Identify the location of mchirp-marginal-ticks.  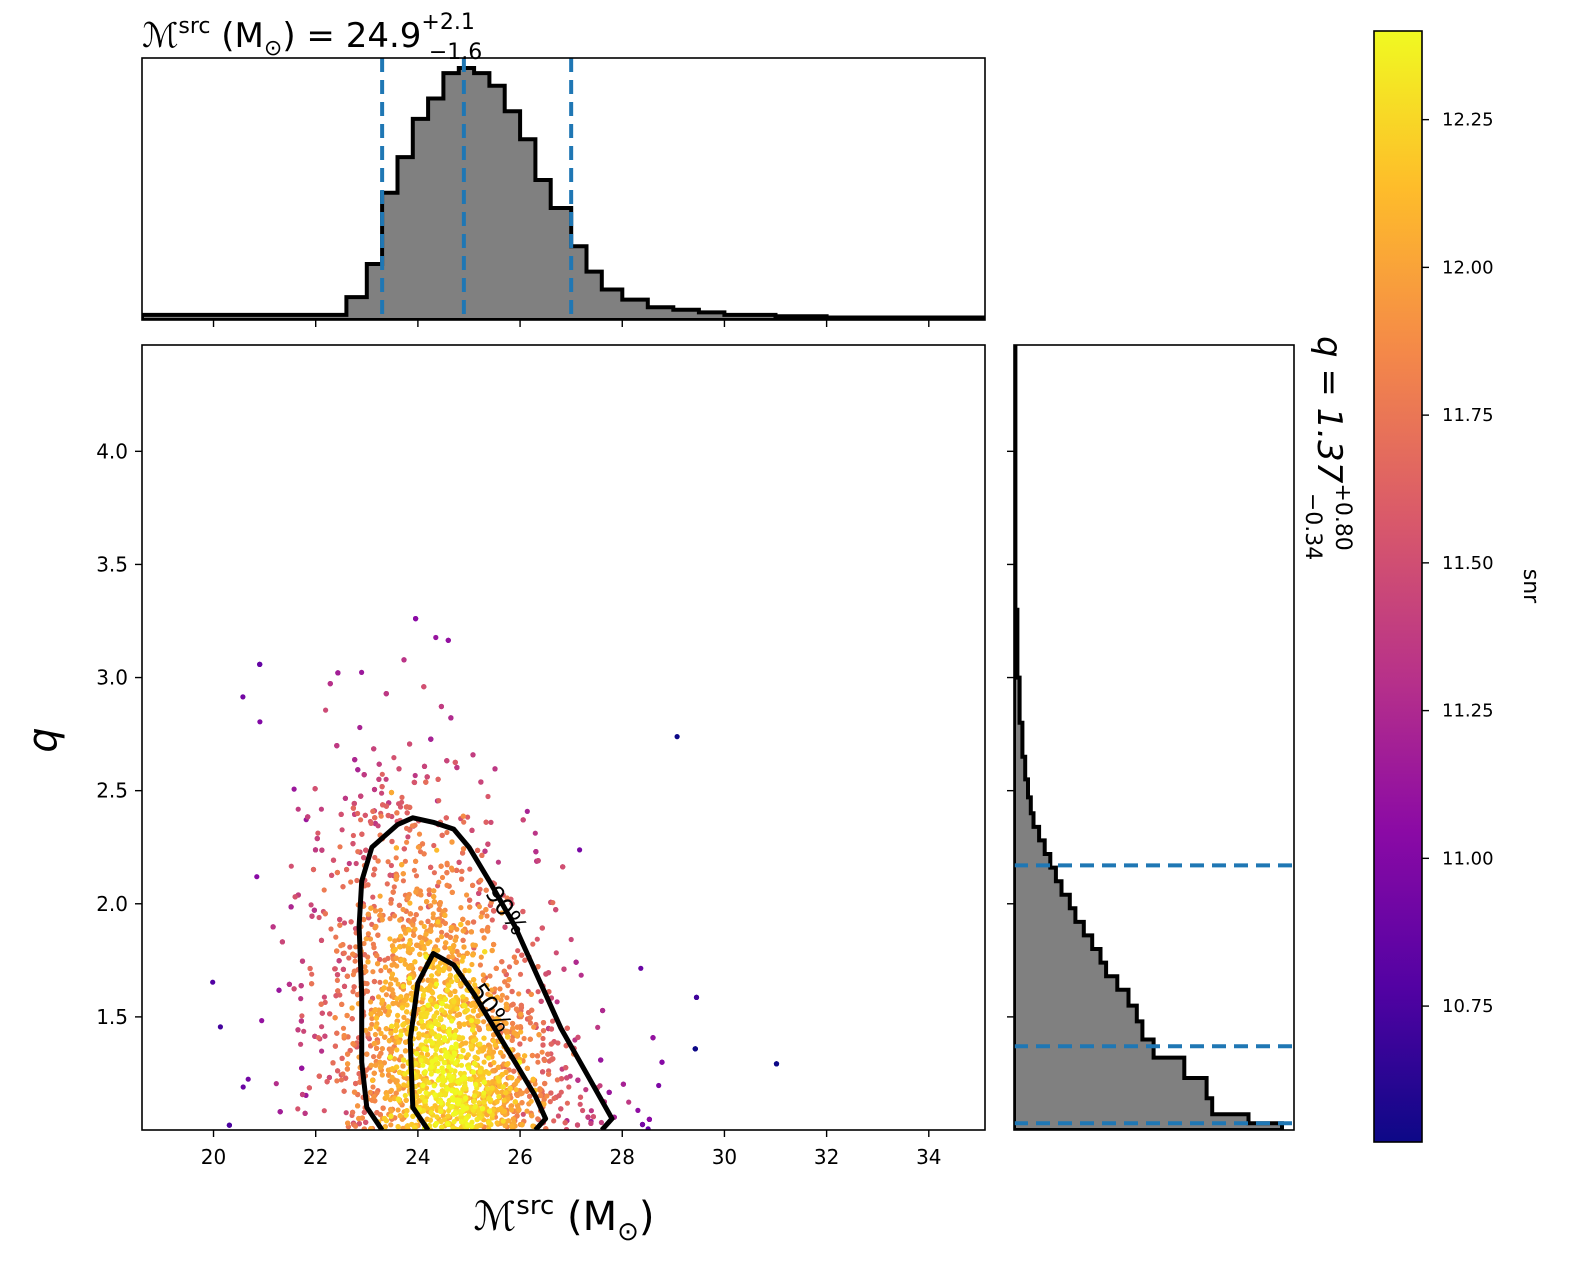
(571, 323).